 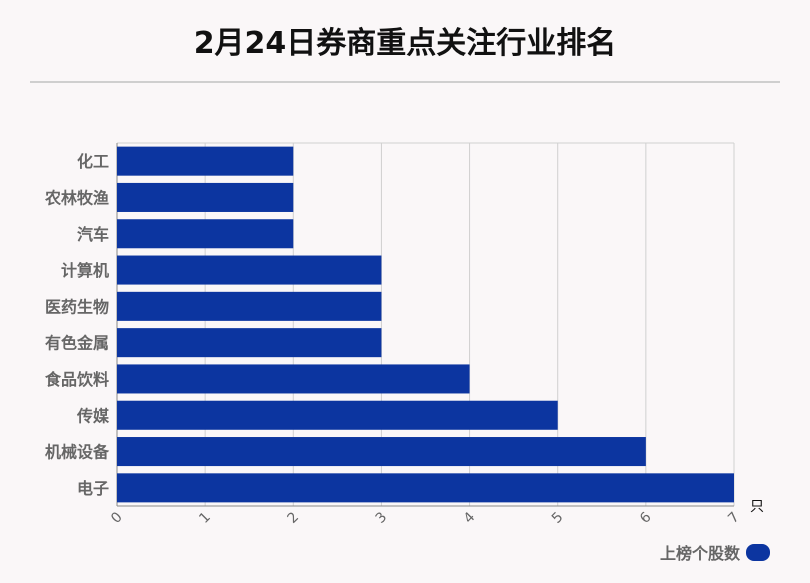 I want to click on x-unit-label: 只, so click(x=757, y=507).